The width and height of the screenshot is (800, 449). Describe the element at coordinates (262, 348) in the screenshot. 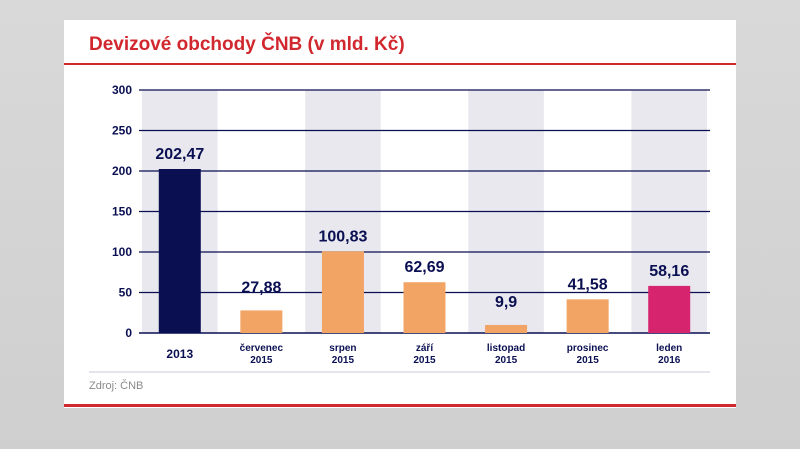

I see `x-tick-label: červenec` at that location.